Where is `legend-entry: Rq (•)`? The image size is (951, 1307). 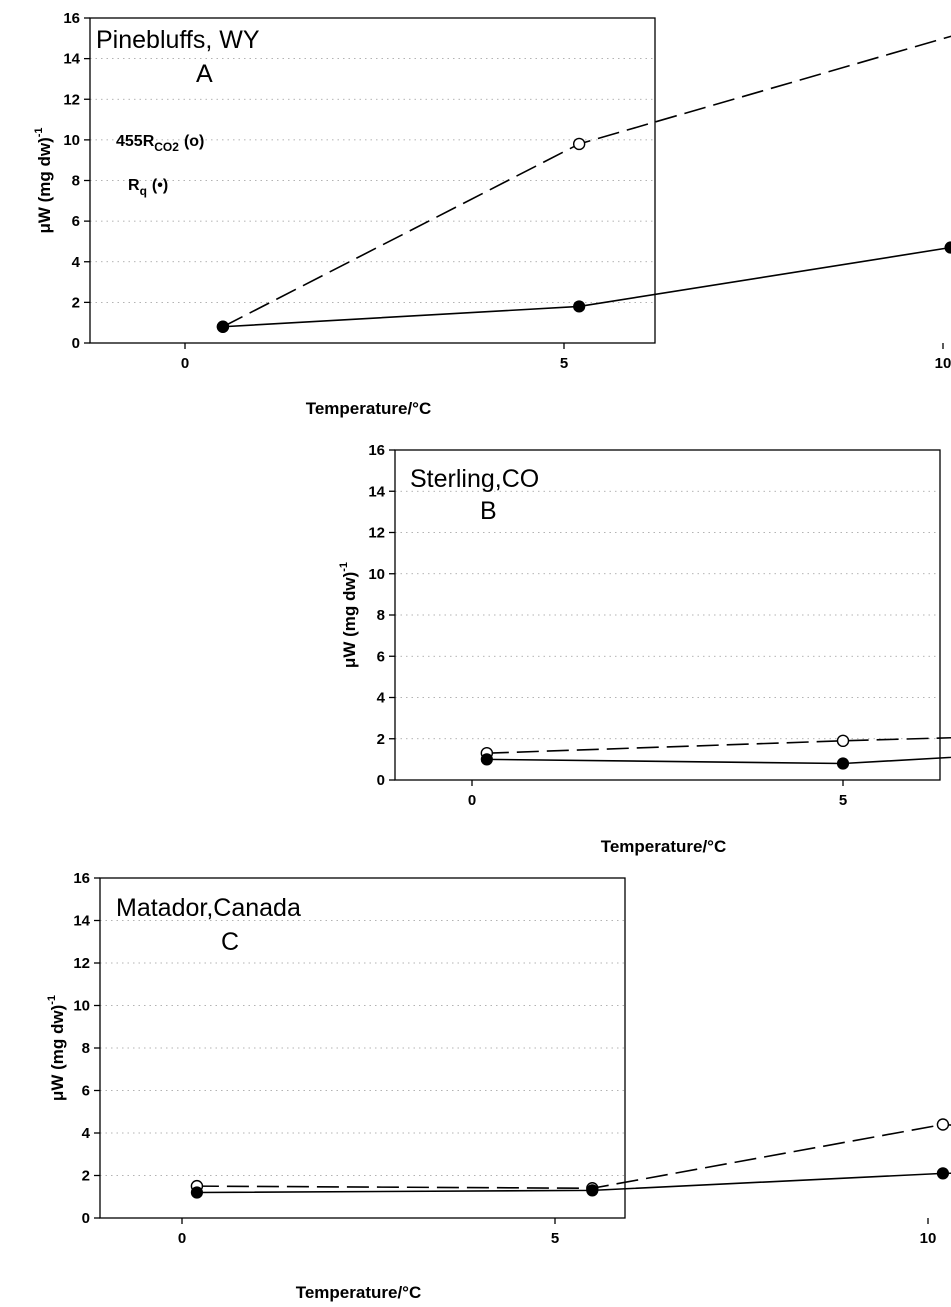 legend-entry: Rq (•) is located at coordinates (148, 187).